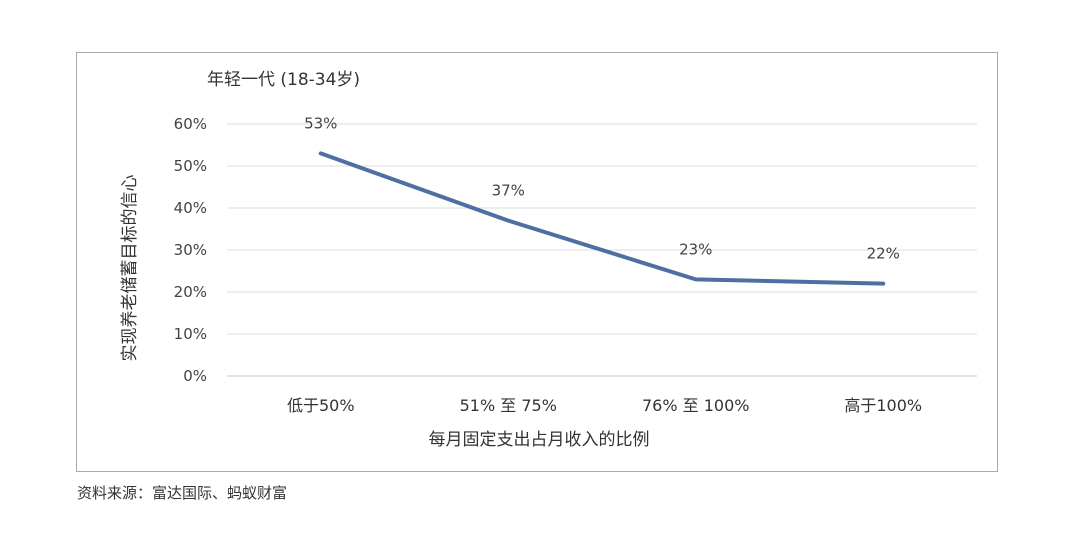 Image resolution: width=1079 pixels, height=545 pixels. I want to click on data-label: 53%, so click(320, 123).